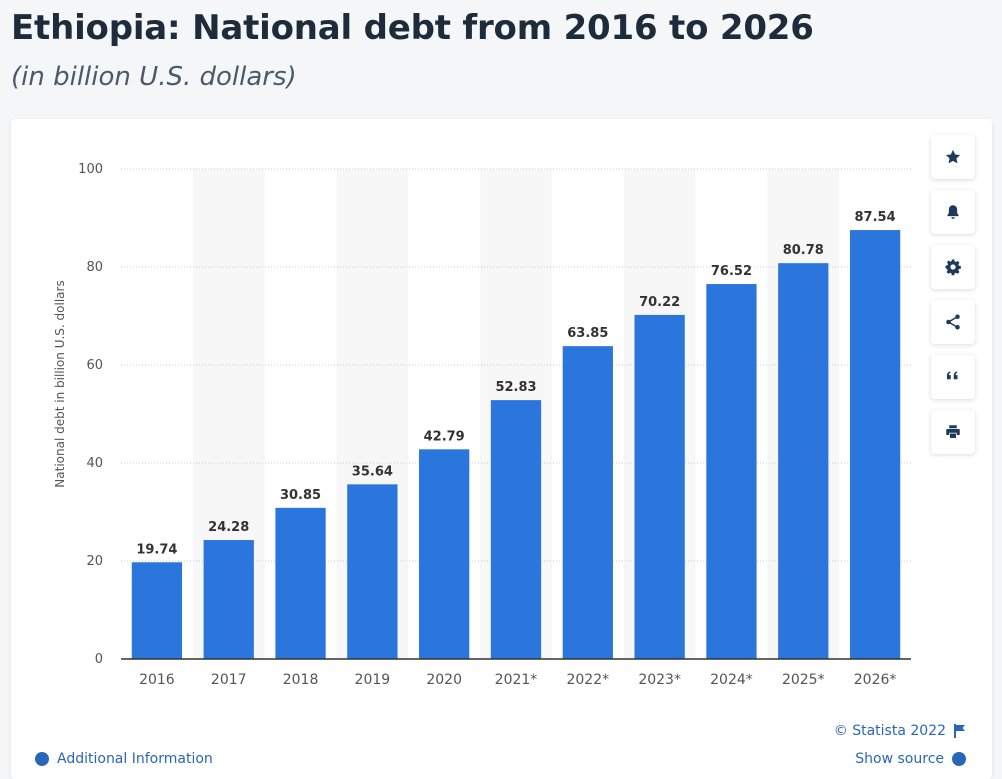 The height and width of the screenshot is (779, 1002). Describe the element at coordinates (899, 759) in the screenshot. I see `show-source-text: Show source` at that location.